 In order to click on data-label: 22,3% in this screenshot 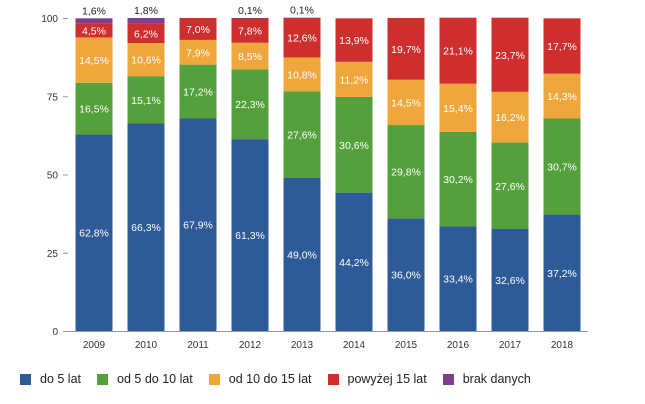, I will do `click(250, 105)`.